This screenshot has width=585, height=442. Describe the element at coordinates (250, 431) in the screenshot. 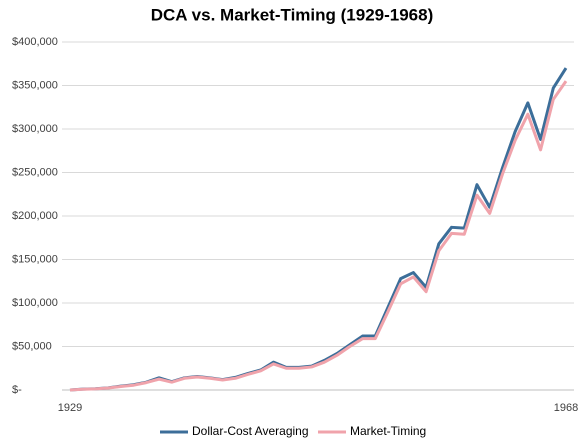

I see `legend-label: Dollar-Cost Averaging` at that location.